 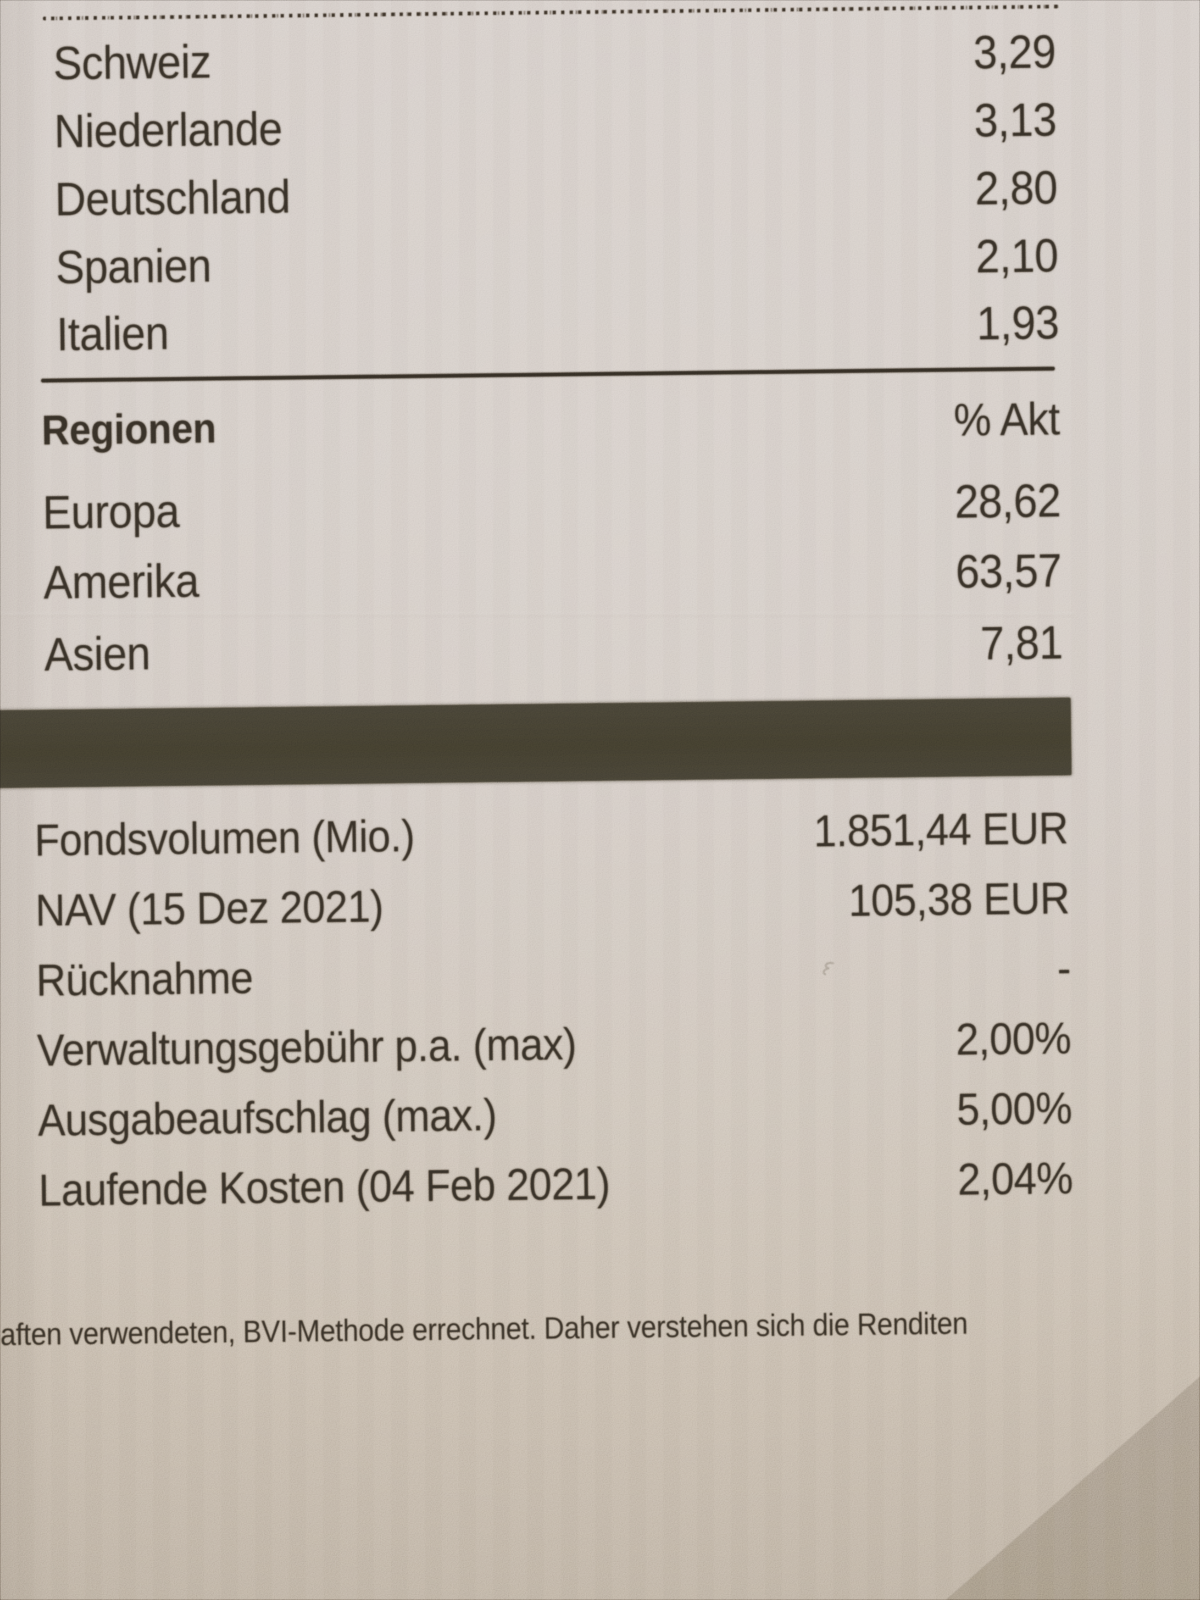 I want to click on detail-label: Verwaltungsgebühr p.a. (max), so click(x=306, y=1047).